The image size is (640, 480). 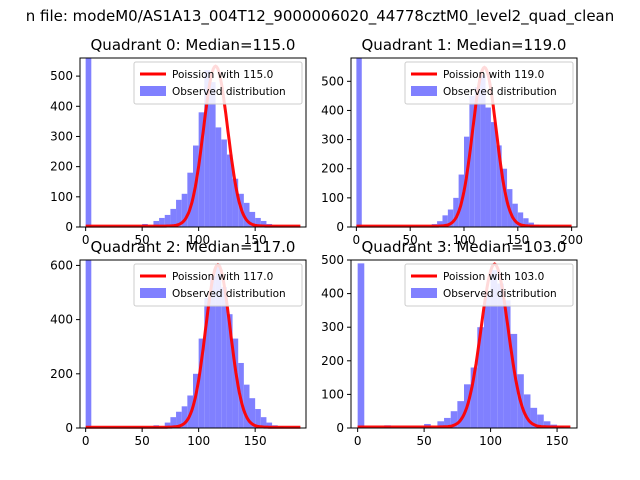 I want to click on legend-label-poisson: Poission with 103.0, so click(x=493, y=277).